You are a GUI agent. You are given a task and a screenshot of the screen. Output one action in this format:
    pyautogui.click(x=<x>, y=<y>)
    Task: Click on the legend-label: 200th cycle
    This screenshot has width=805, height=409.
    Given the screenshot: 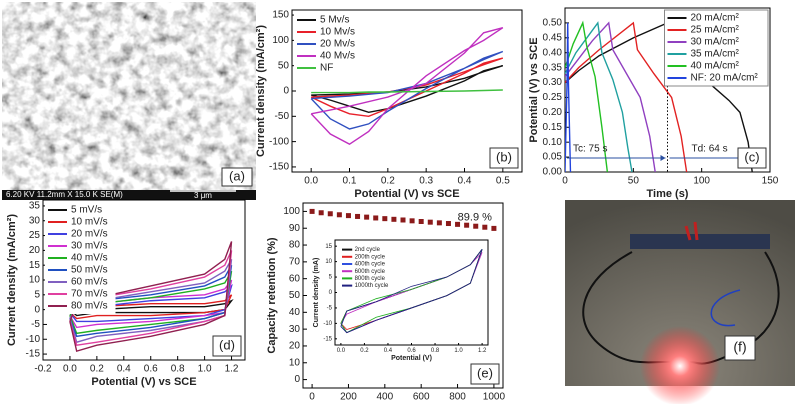 What is the action you would take?
    pyautogui.click(x=370, y=257)
    